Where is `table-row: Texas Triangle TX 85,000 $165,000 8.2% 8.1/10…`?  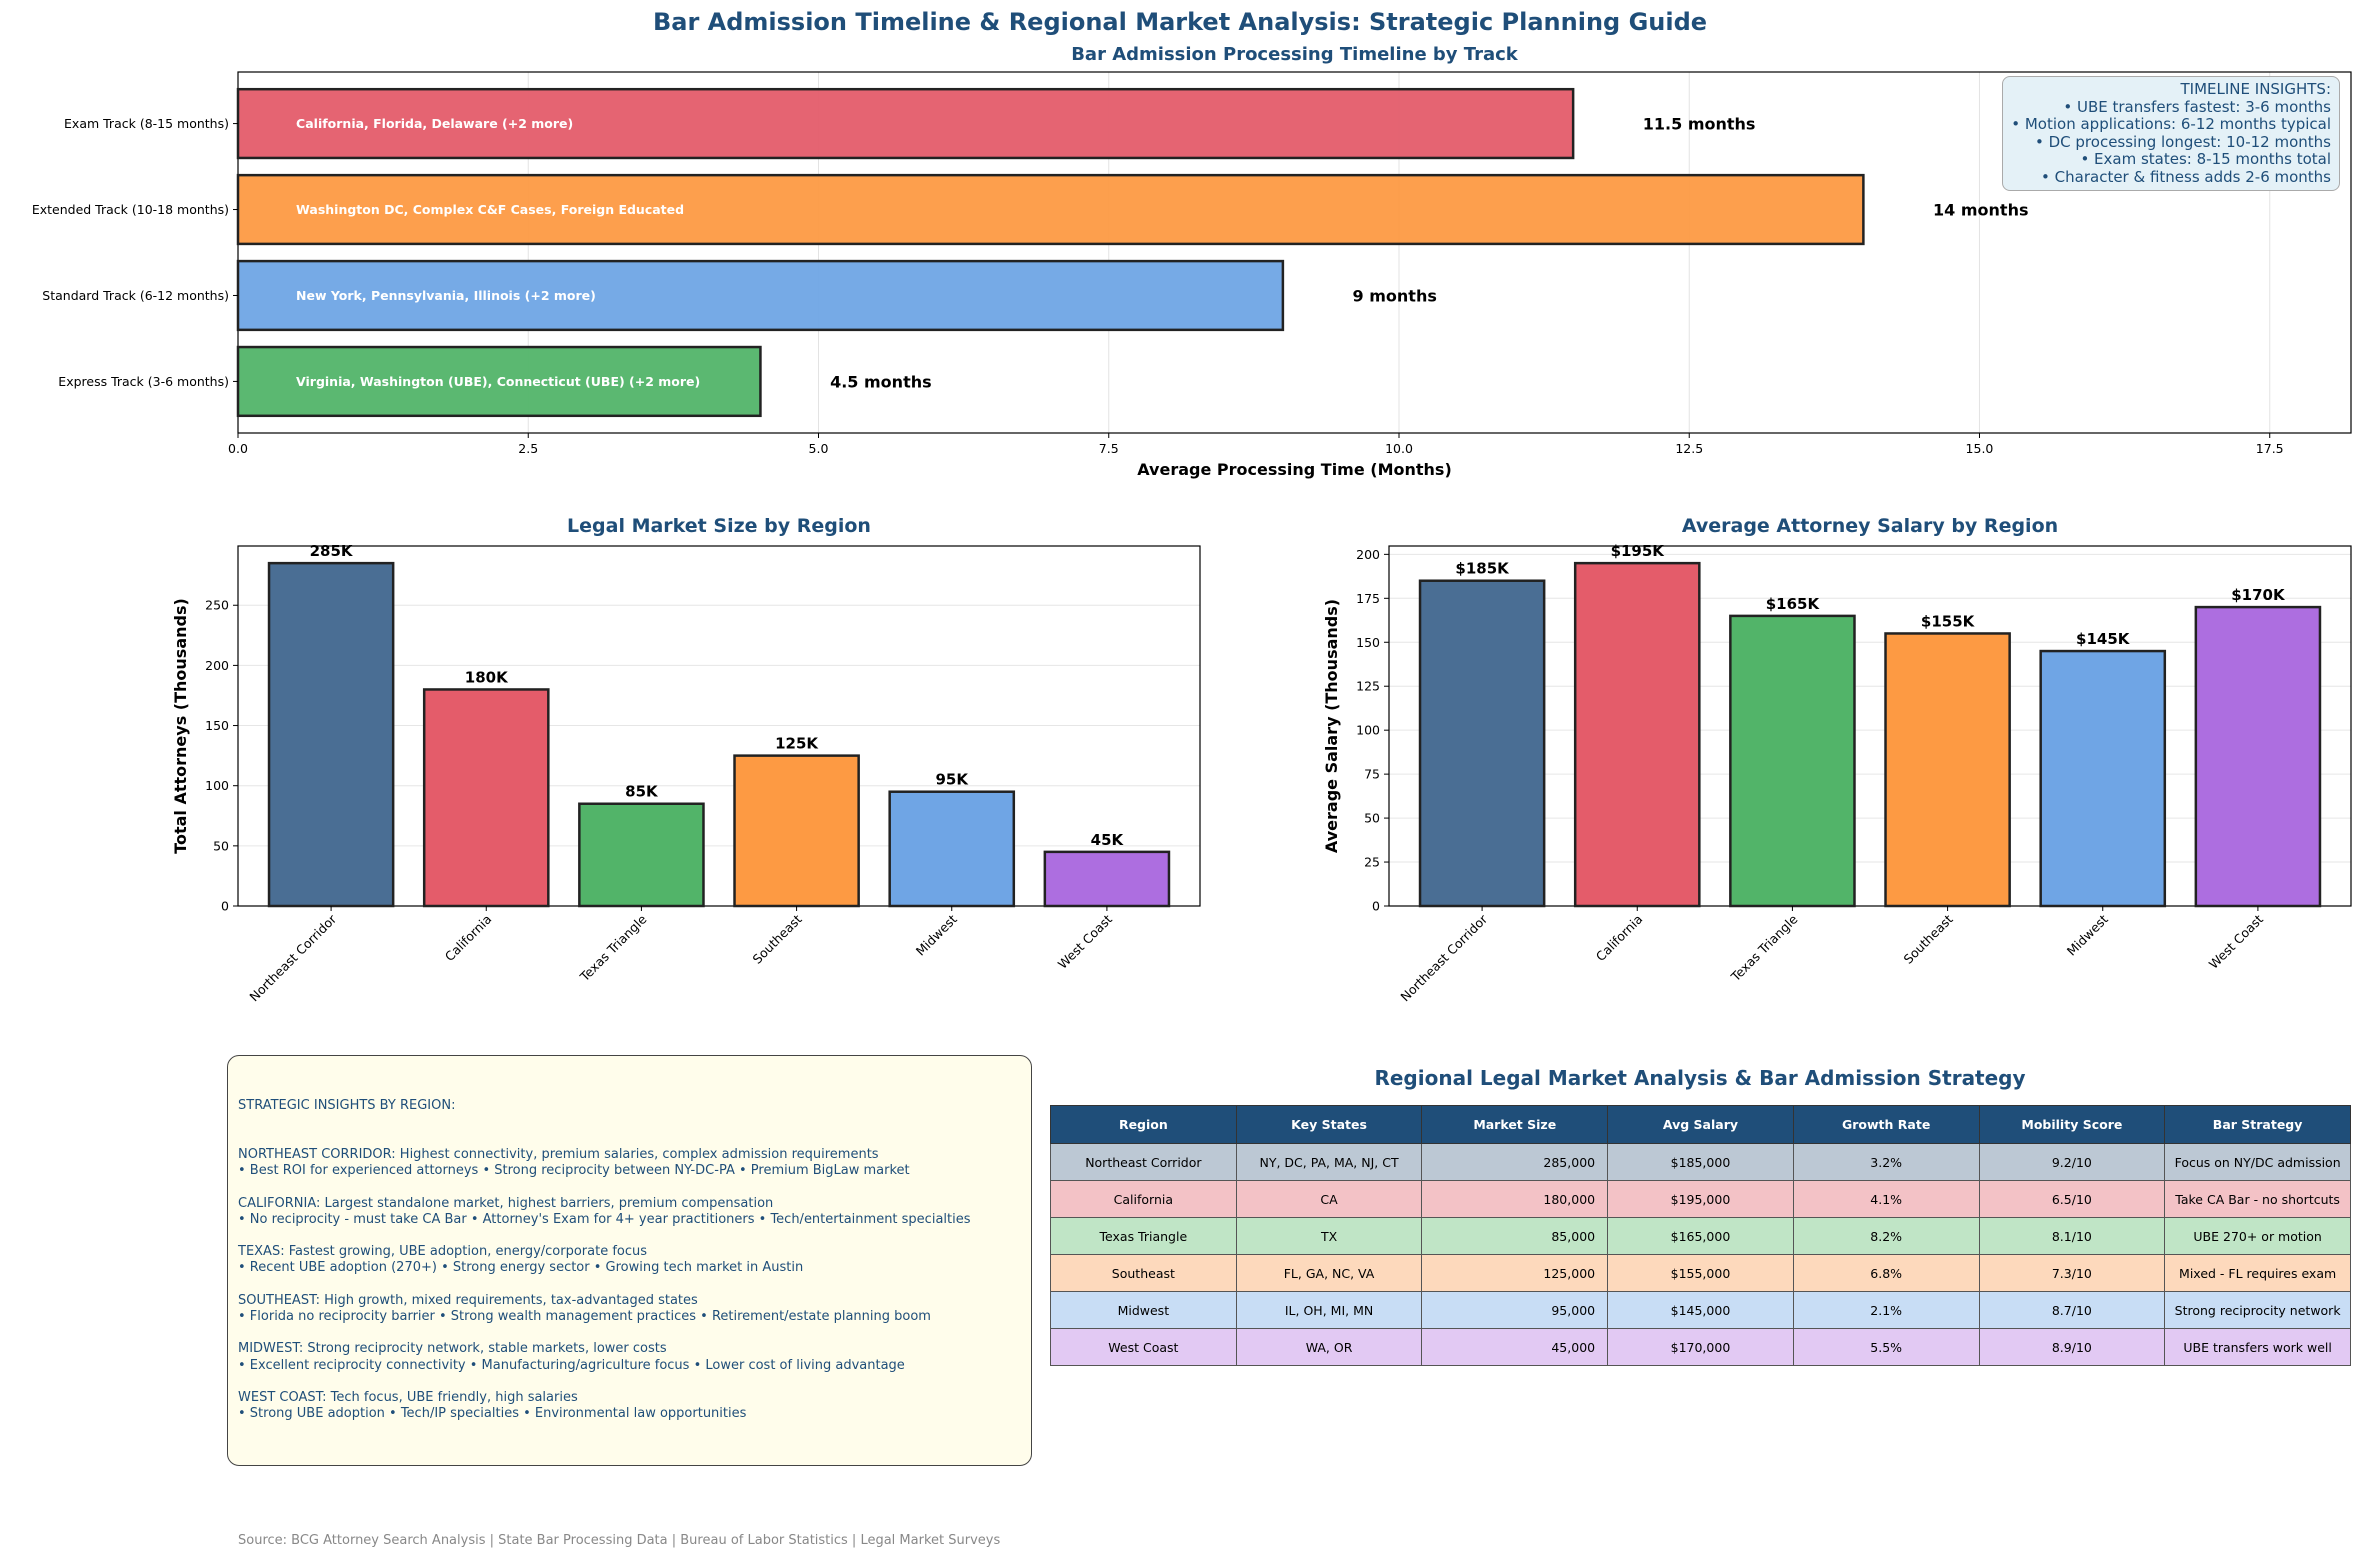 table-row: Texas Triangle TX 85,000 $165,000 8.2% 8.1/10… is located at coordinates (1700, 1236).